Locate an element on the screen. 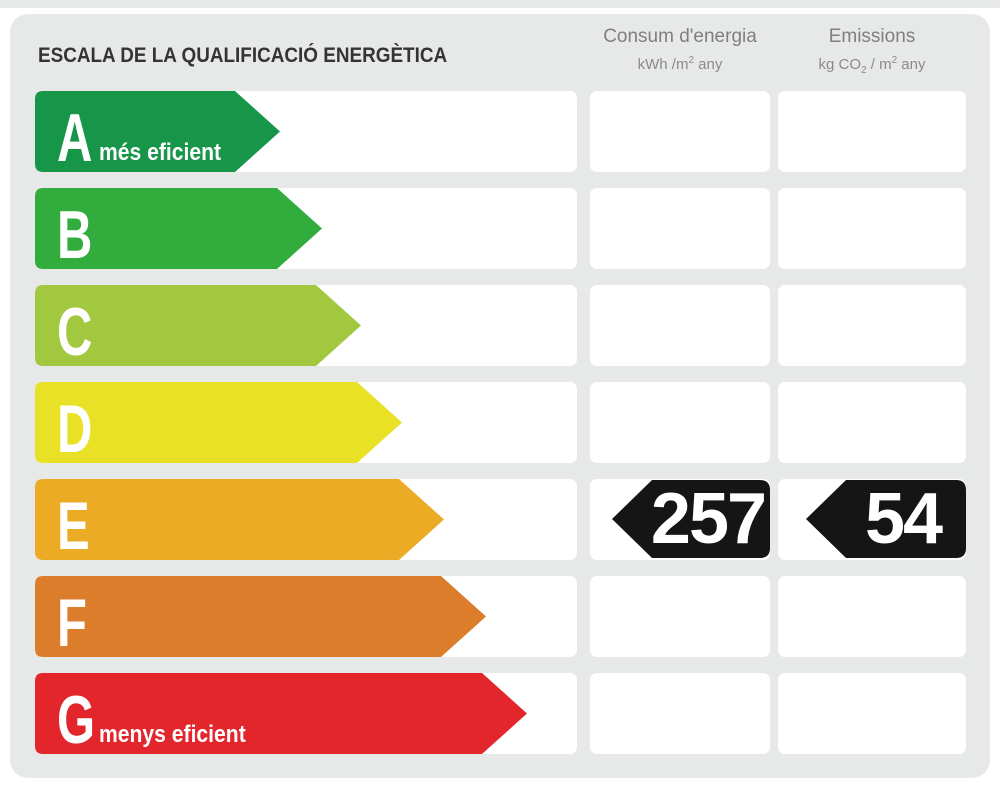  consum-cell-c is located at coordinates (680, 325).